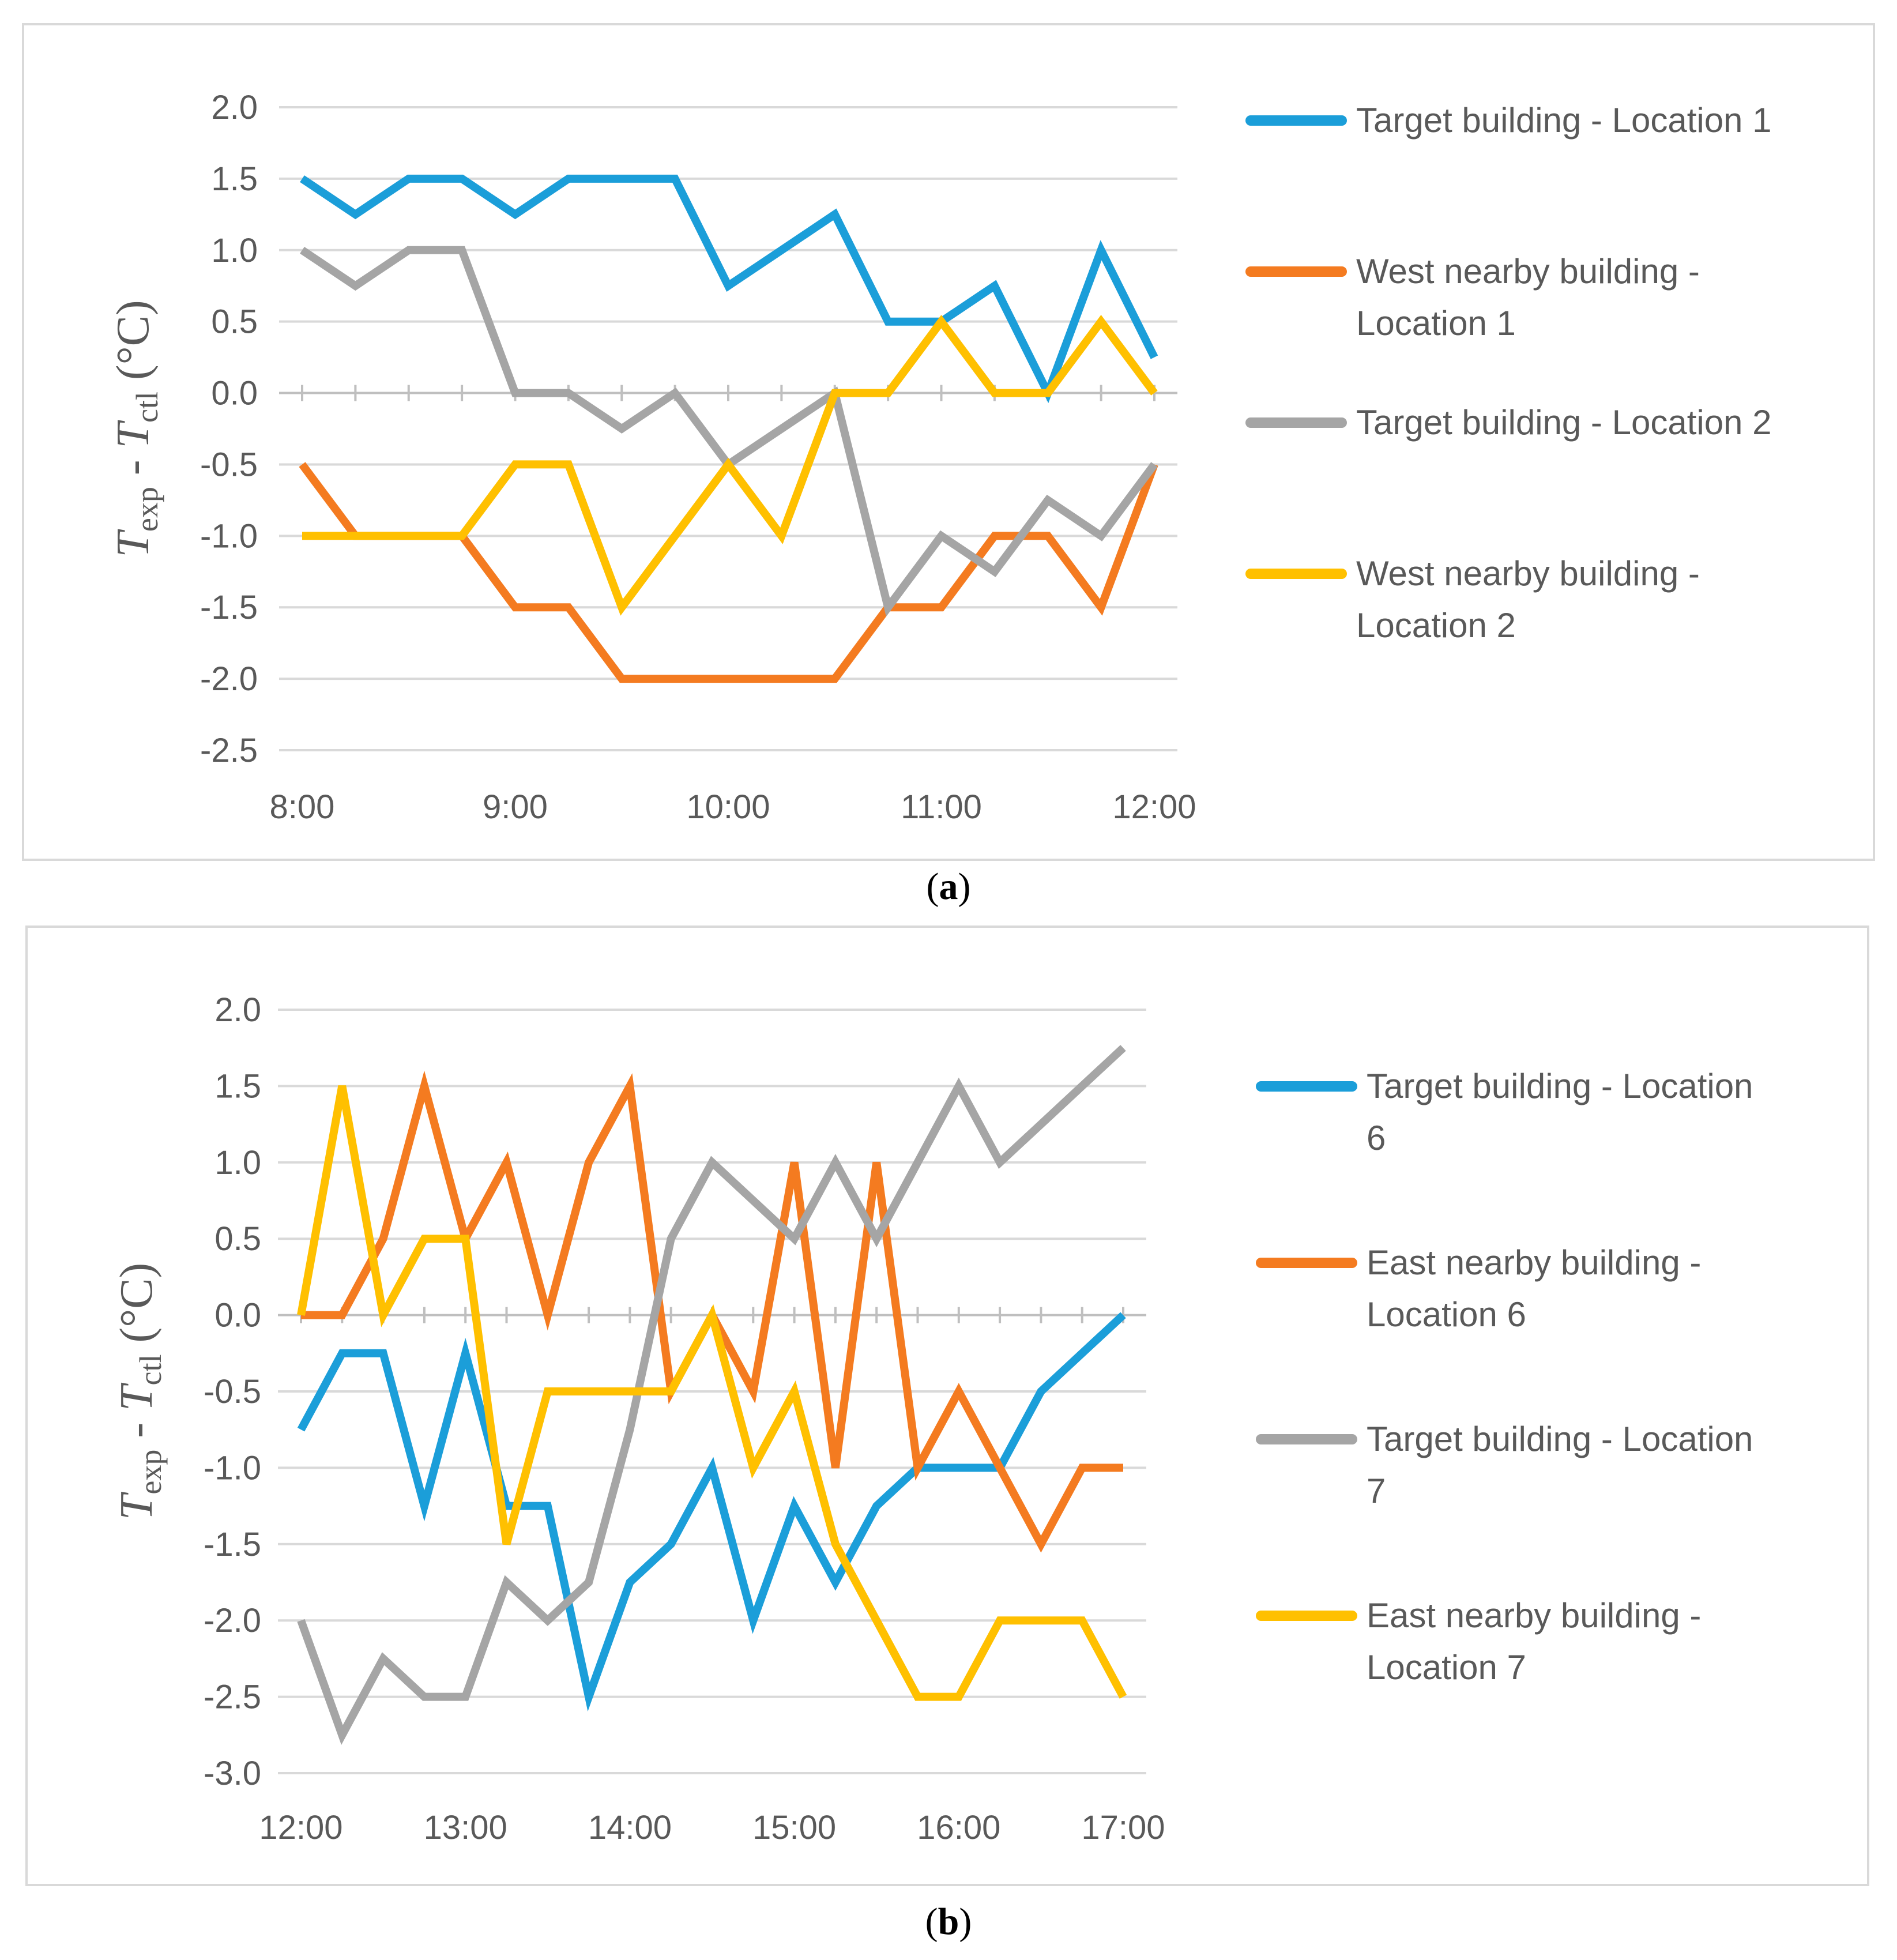  Describe the element at coordinates (942, 807) in the screenshot. I see `x-tick-label: 11:00` at that location.